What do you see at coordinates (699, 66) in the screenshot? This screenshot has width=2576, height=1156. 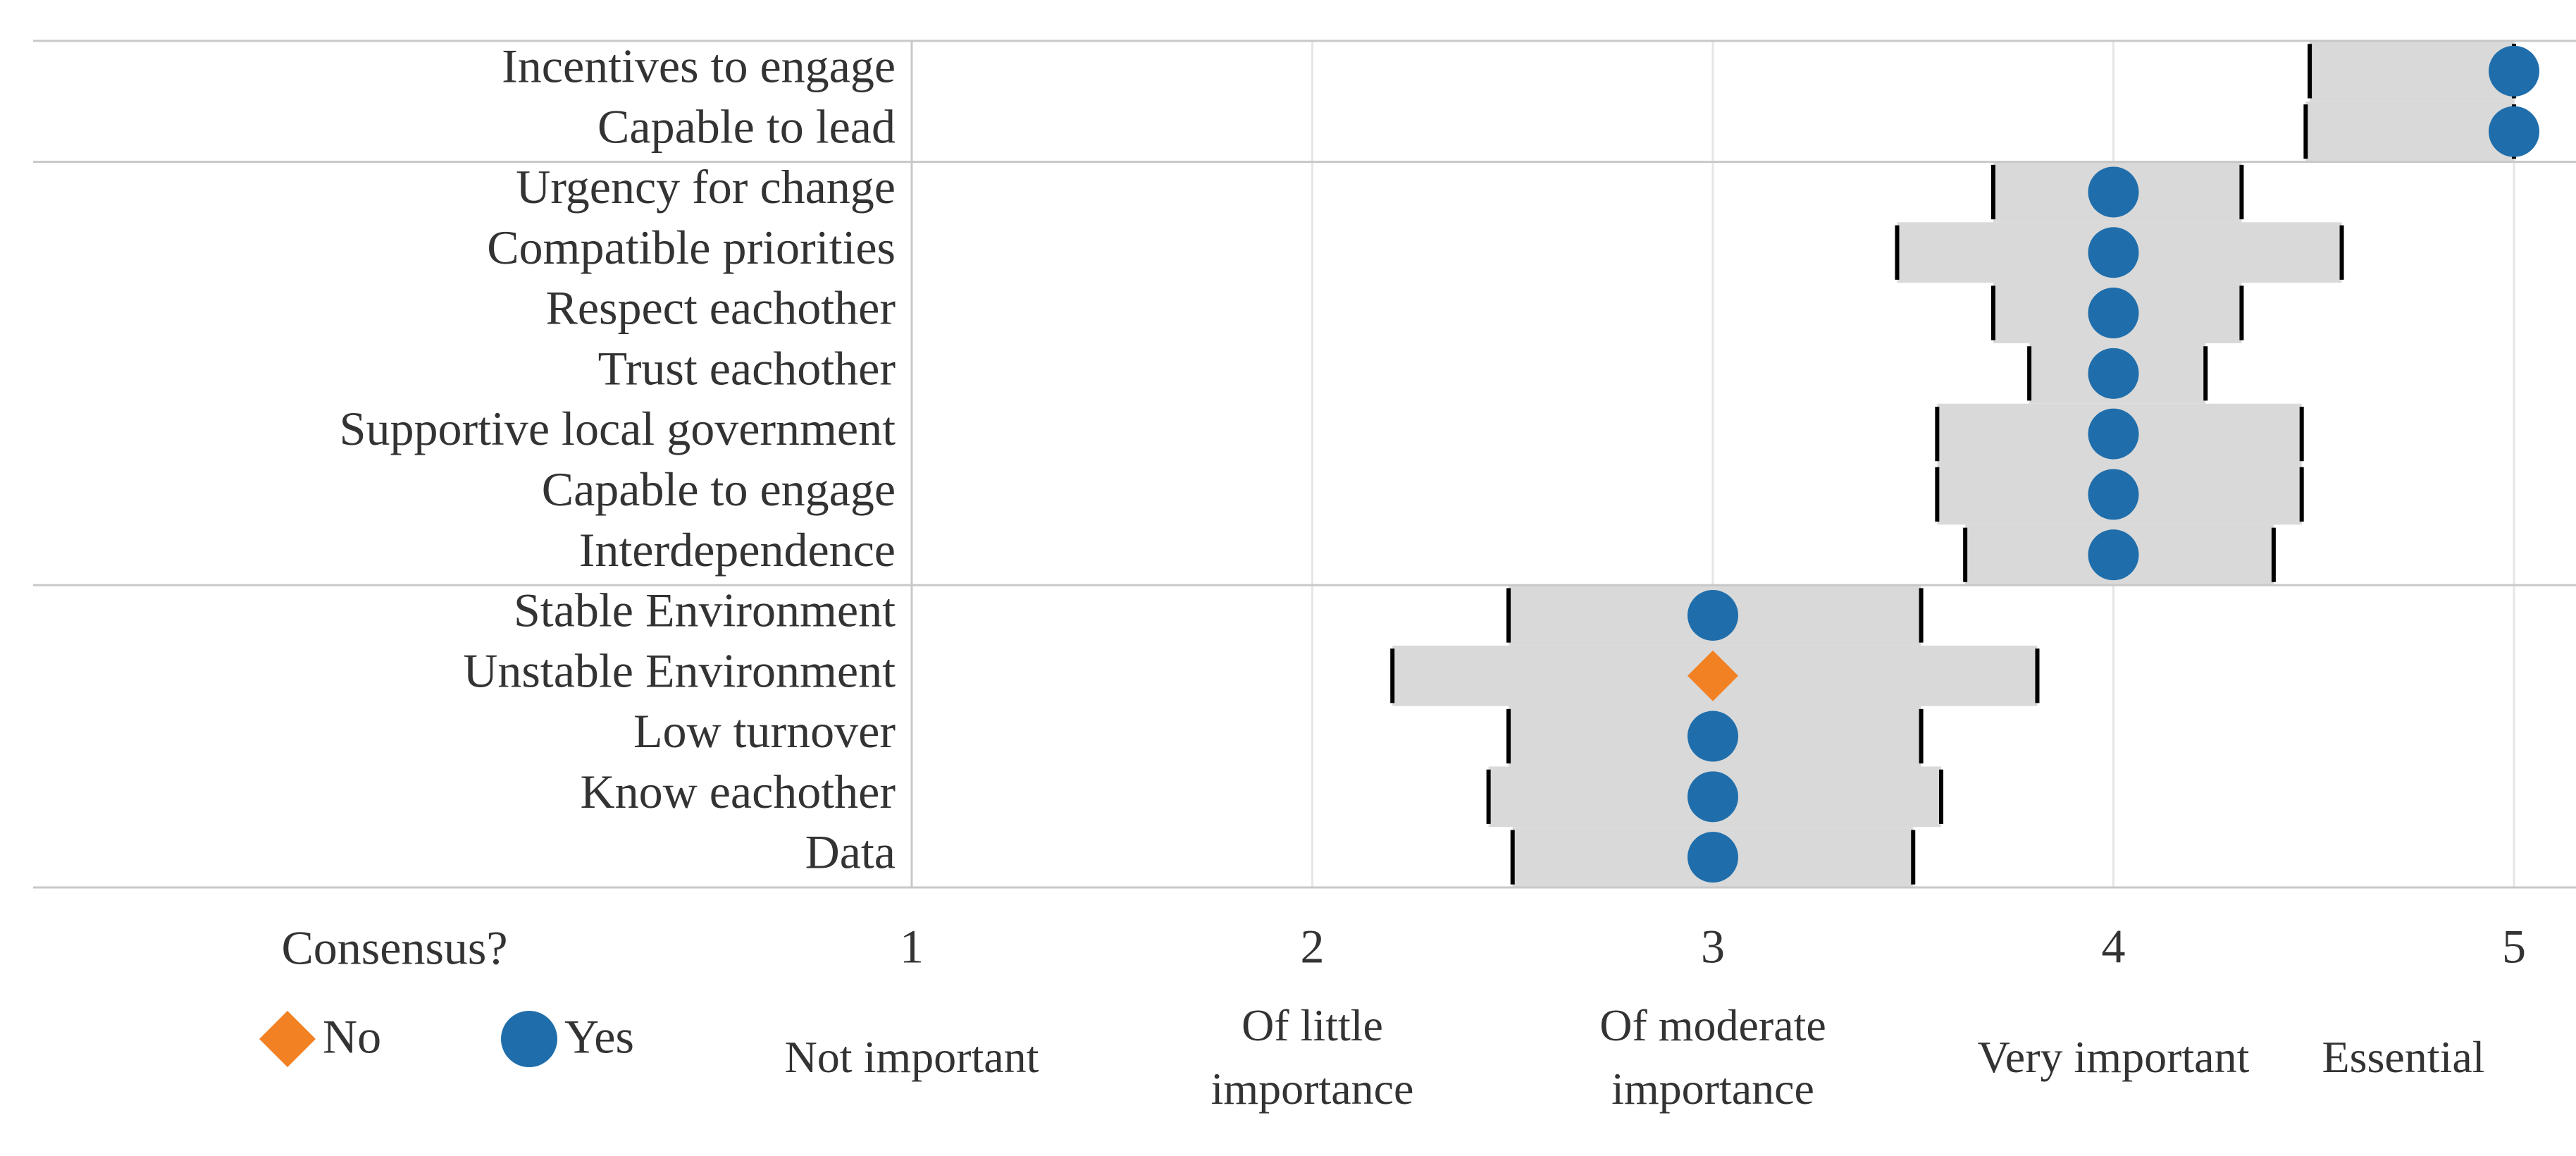 I see `y-tick-label: Incentives to engage` at bounding box center [699, 66].